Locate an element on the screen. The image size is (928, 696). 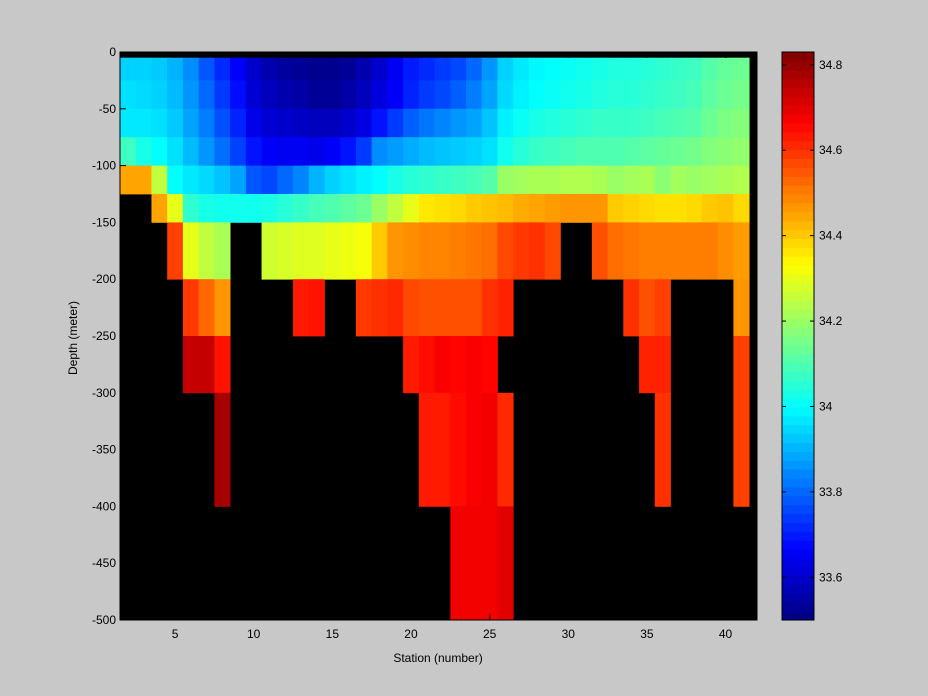
colorbar-frame is located at coordinates (798, 336).